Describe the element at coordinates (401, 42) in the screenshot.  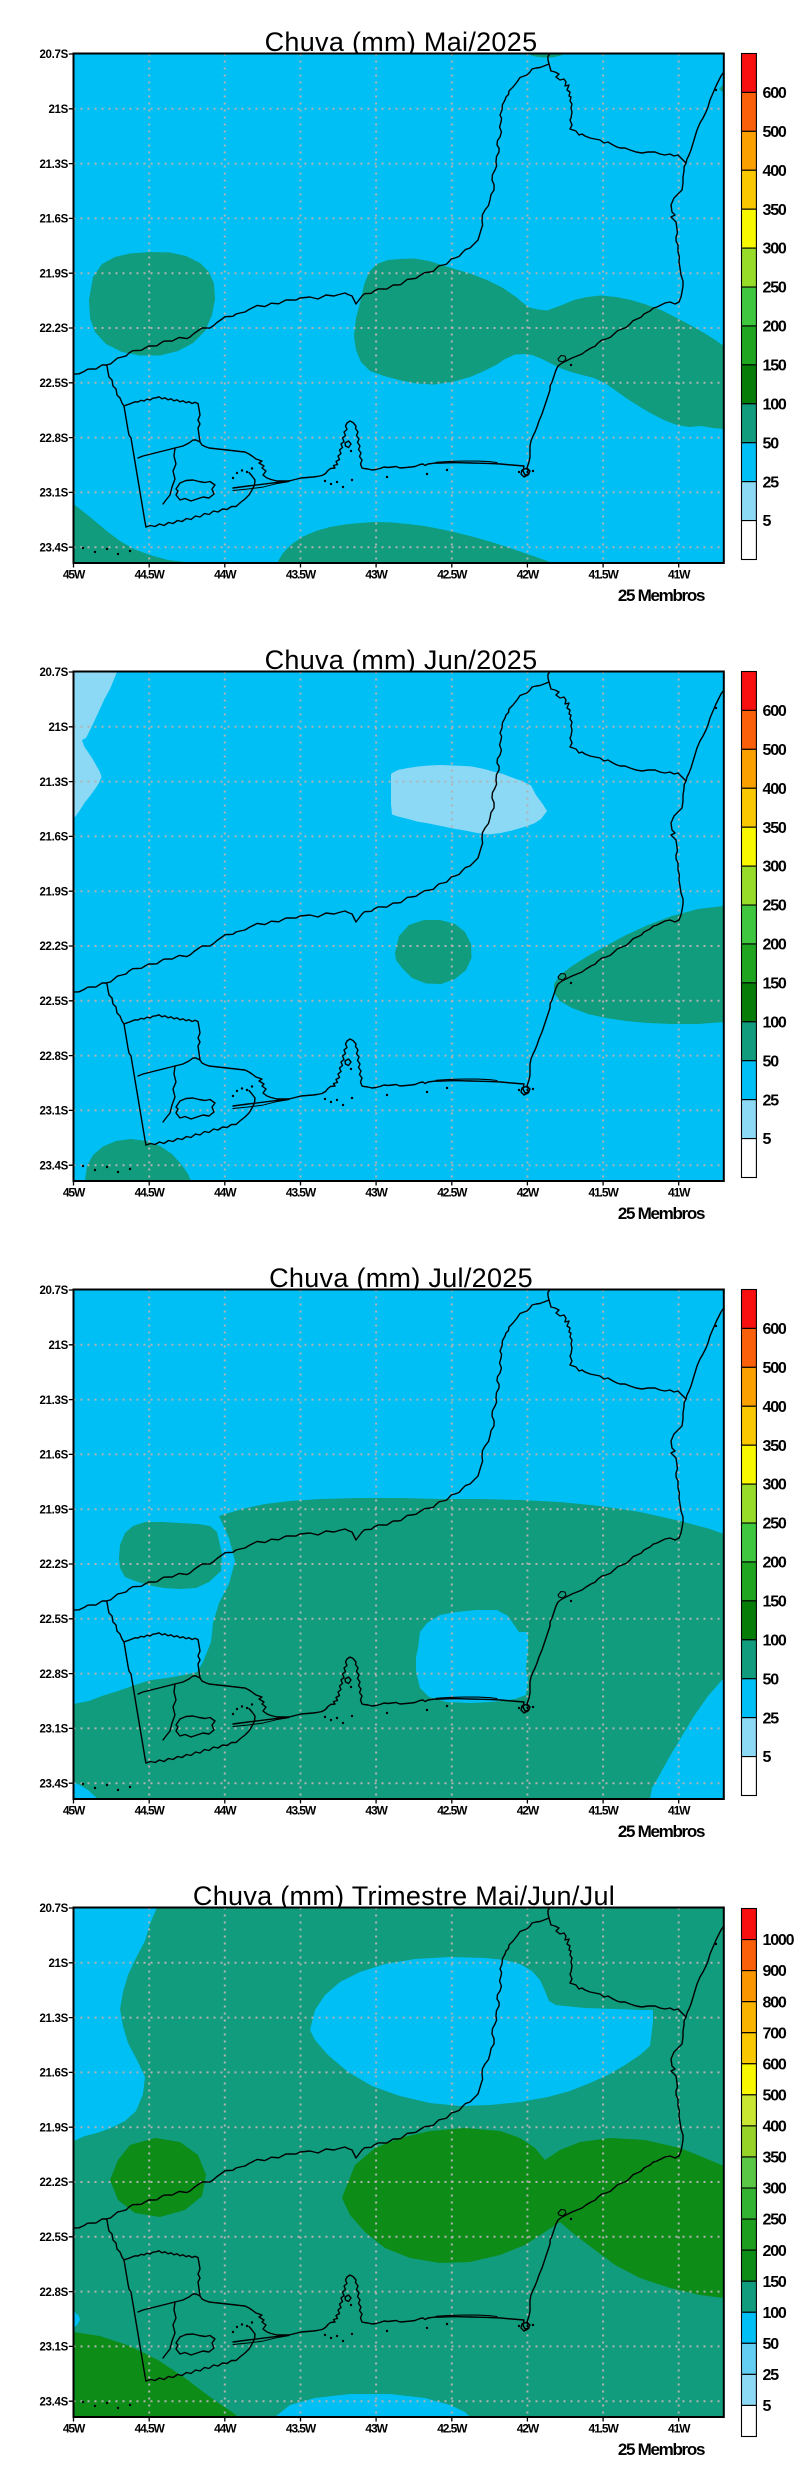
I see `svg-text: Chuva (mm) Mai/2025` at that location.